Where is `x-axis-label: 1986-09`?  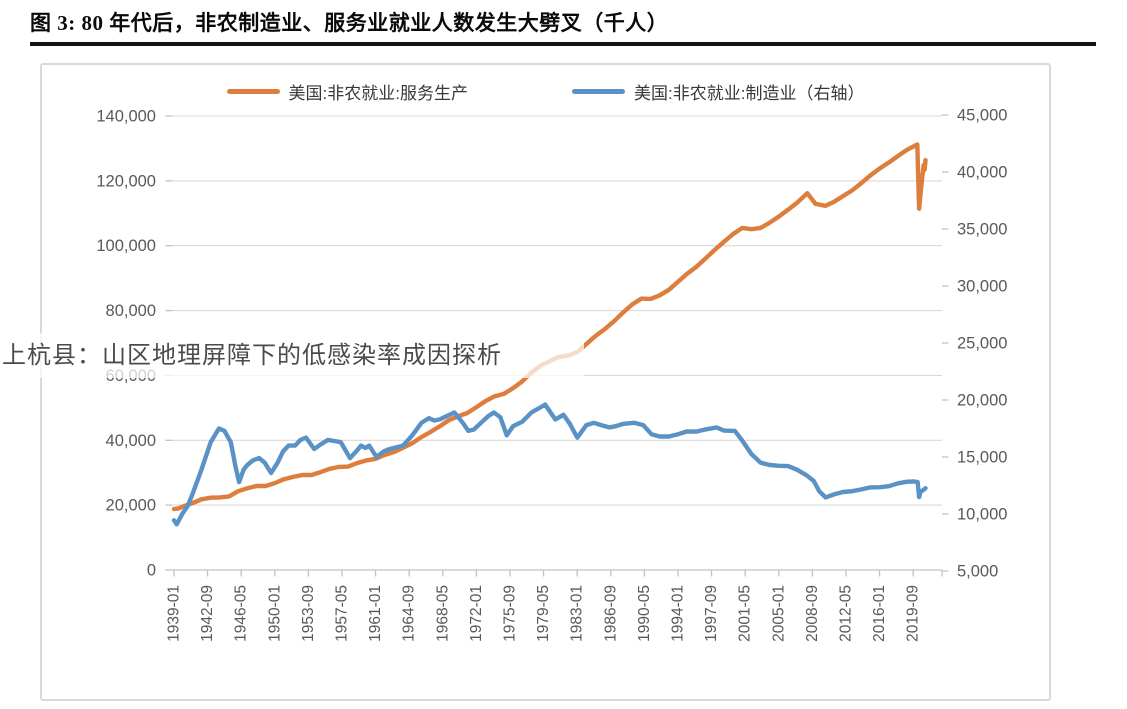
x-axis-label: 1986-09 is located at coordinates (610, 613).